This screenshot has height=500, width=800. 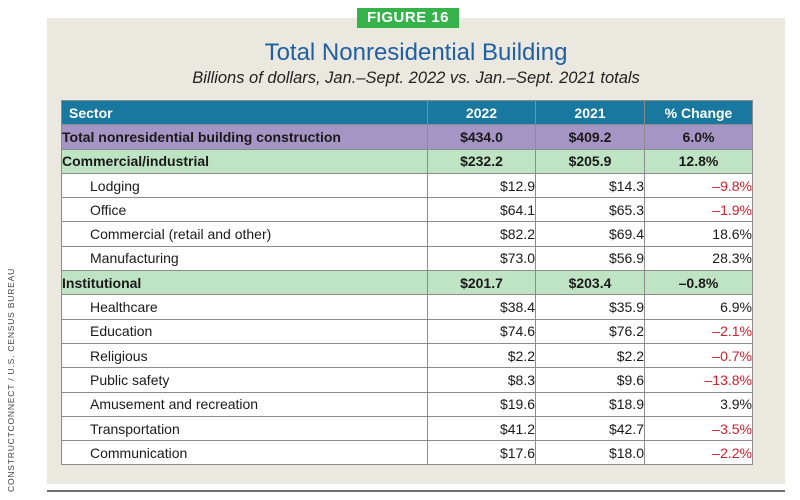 What do you see at coordinates (590, 112) in the screenshot?
I see `header-2021: 2021` at bounding box center [590, 112].